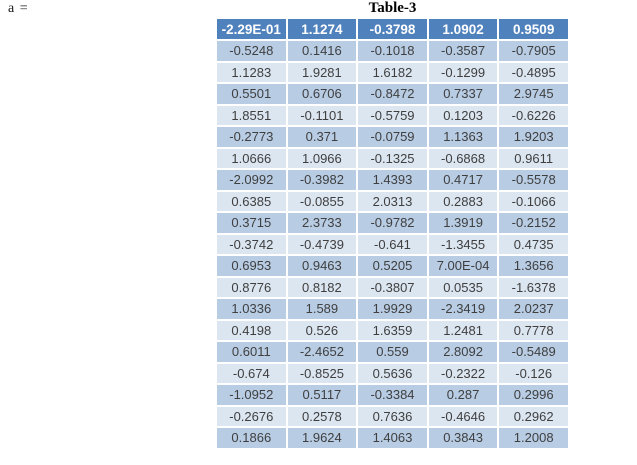 Image resolution: width=637 pixels, height=465 pixels. Describe the element at coordinates (322, 180) in the screenshot. I see `table-cell: -0.3982` at that location.